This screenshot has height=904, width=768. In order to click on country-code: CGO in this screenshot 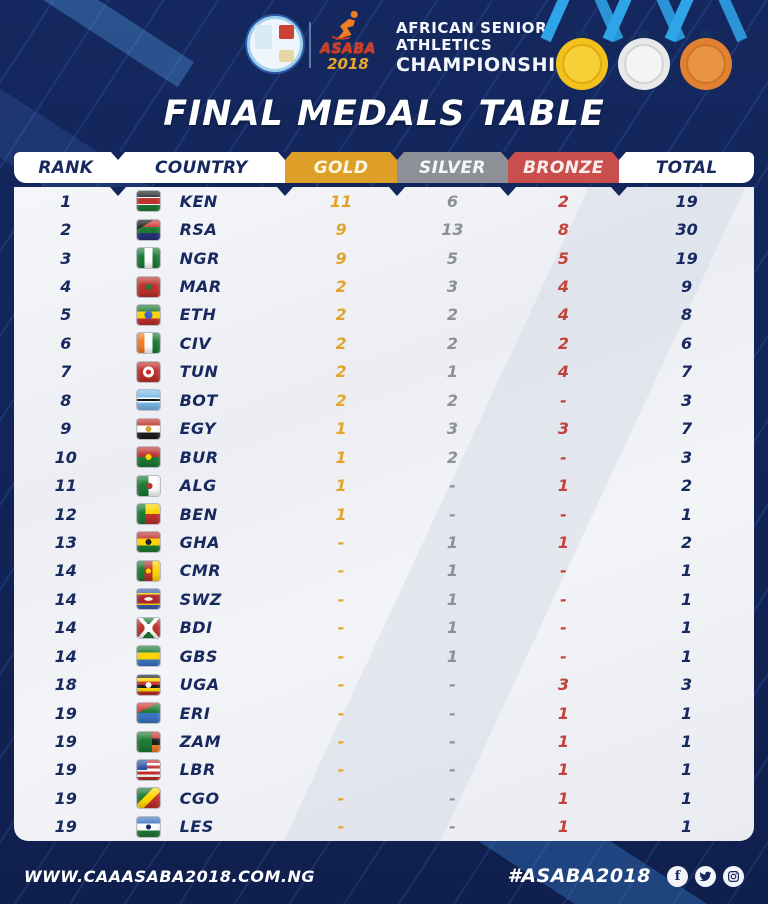, I will do `click(199, 798)`.